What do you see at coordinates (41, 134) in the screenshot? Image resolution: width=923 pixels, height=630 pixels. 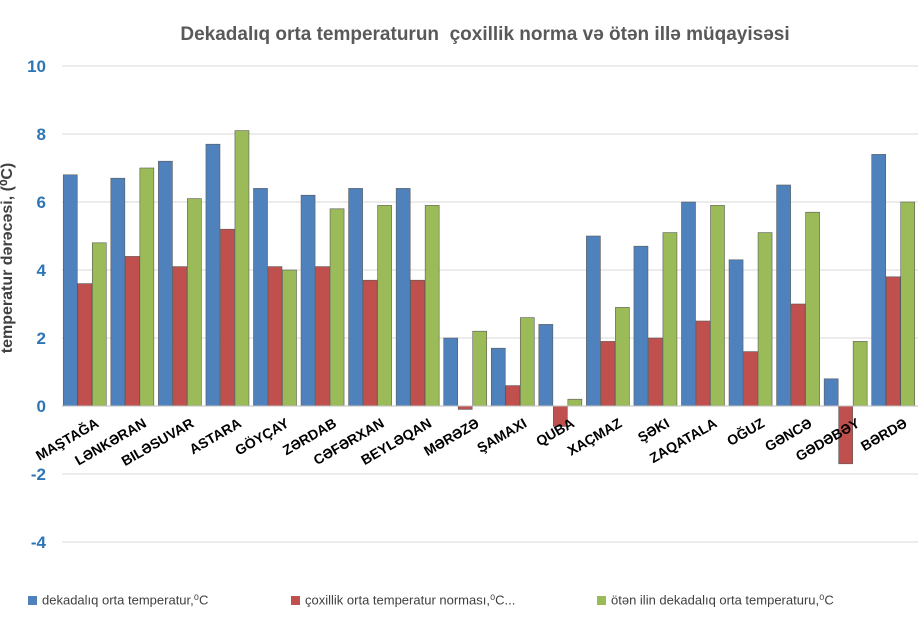 I see `y-tick-label: 8` at bounding box center [41, 134].